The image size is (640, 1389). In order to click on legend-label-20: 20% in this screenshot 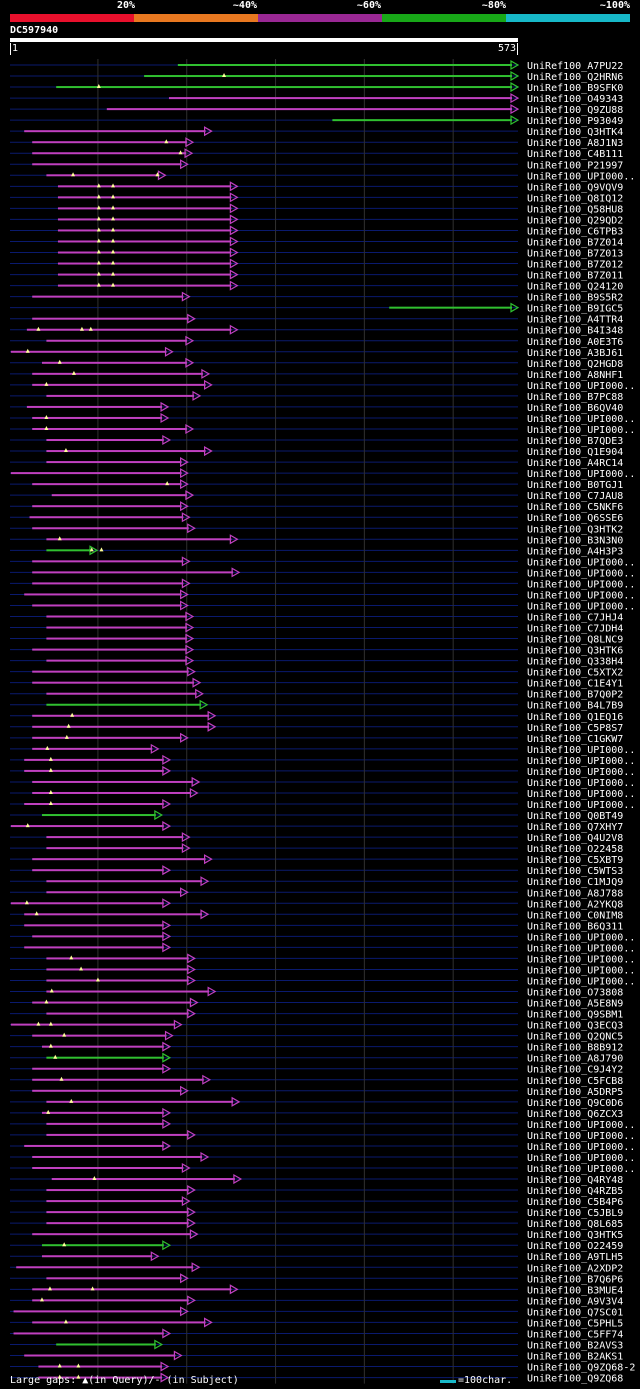, I will do `click(125, 5)`.